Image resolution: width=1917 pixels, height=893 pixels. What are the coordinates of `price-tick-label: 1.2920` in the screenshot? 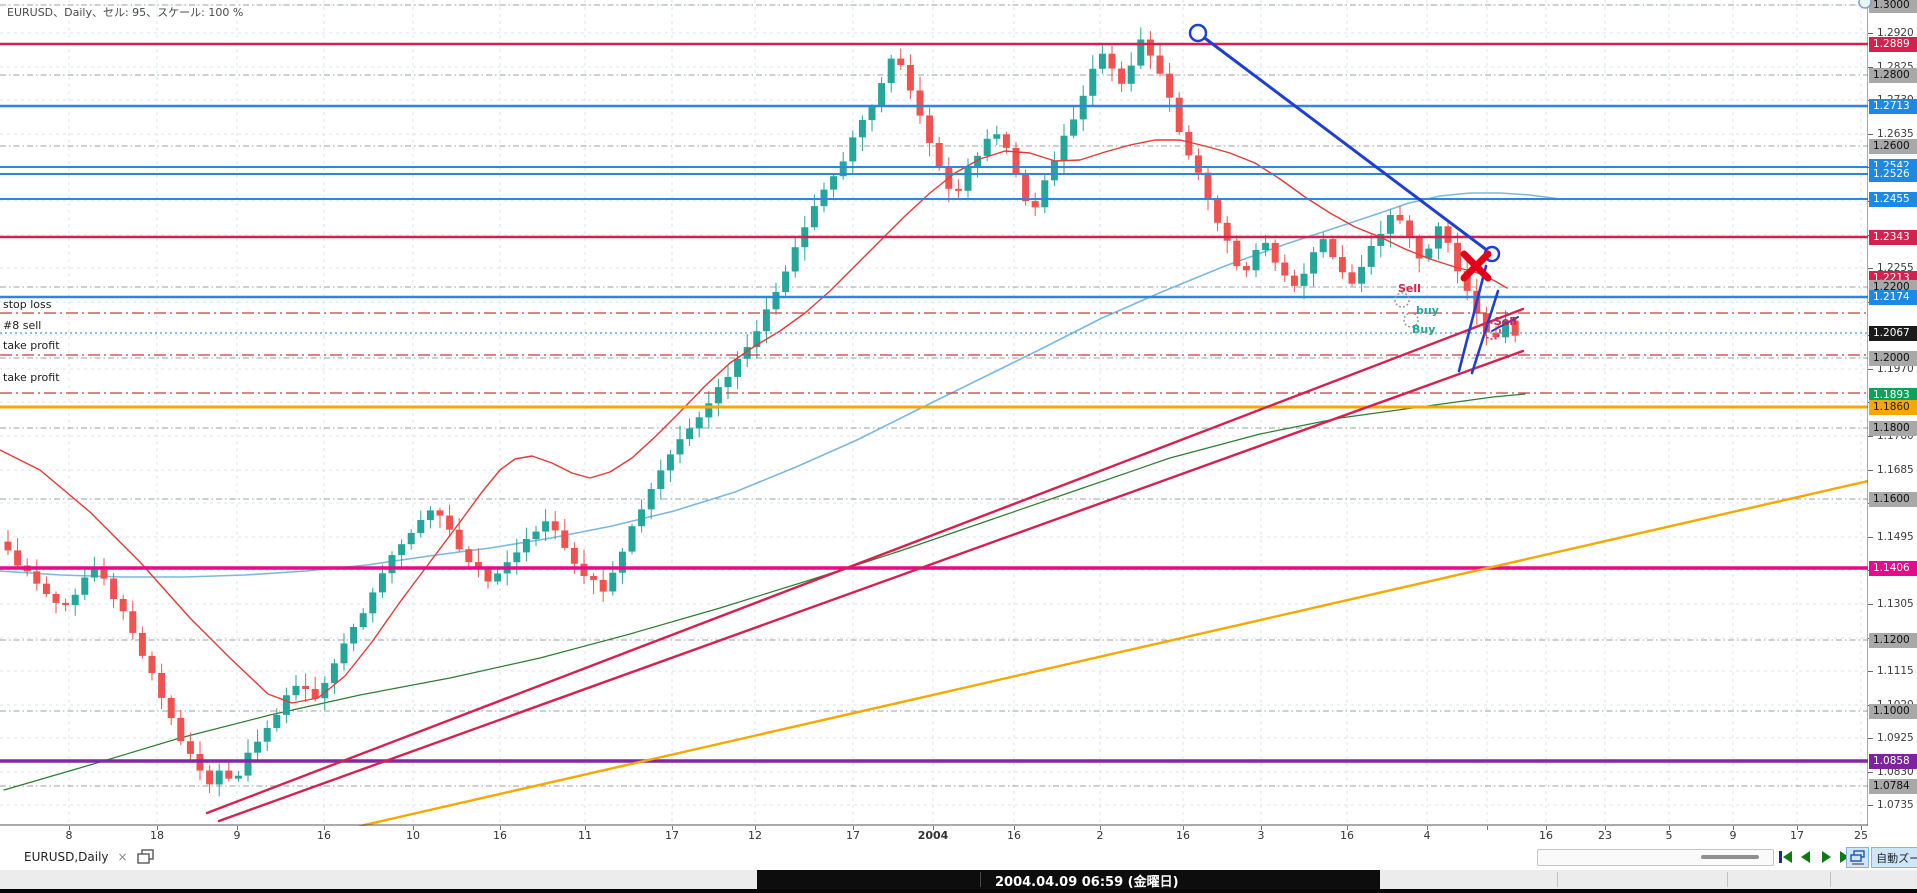 It's located at (1895, 33).